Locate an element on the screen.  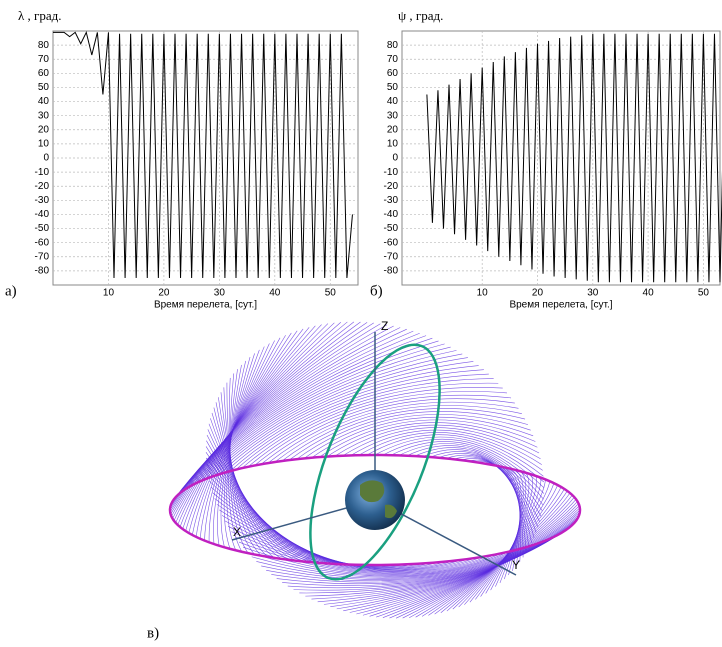
axis-label-y: Y is located at coordinates (516, 565).